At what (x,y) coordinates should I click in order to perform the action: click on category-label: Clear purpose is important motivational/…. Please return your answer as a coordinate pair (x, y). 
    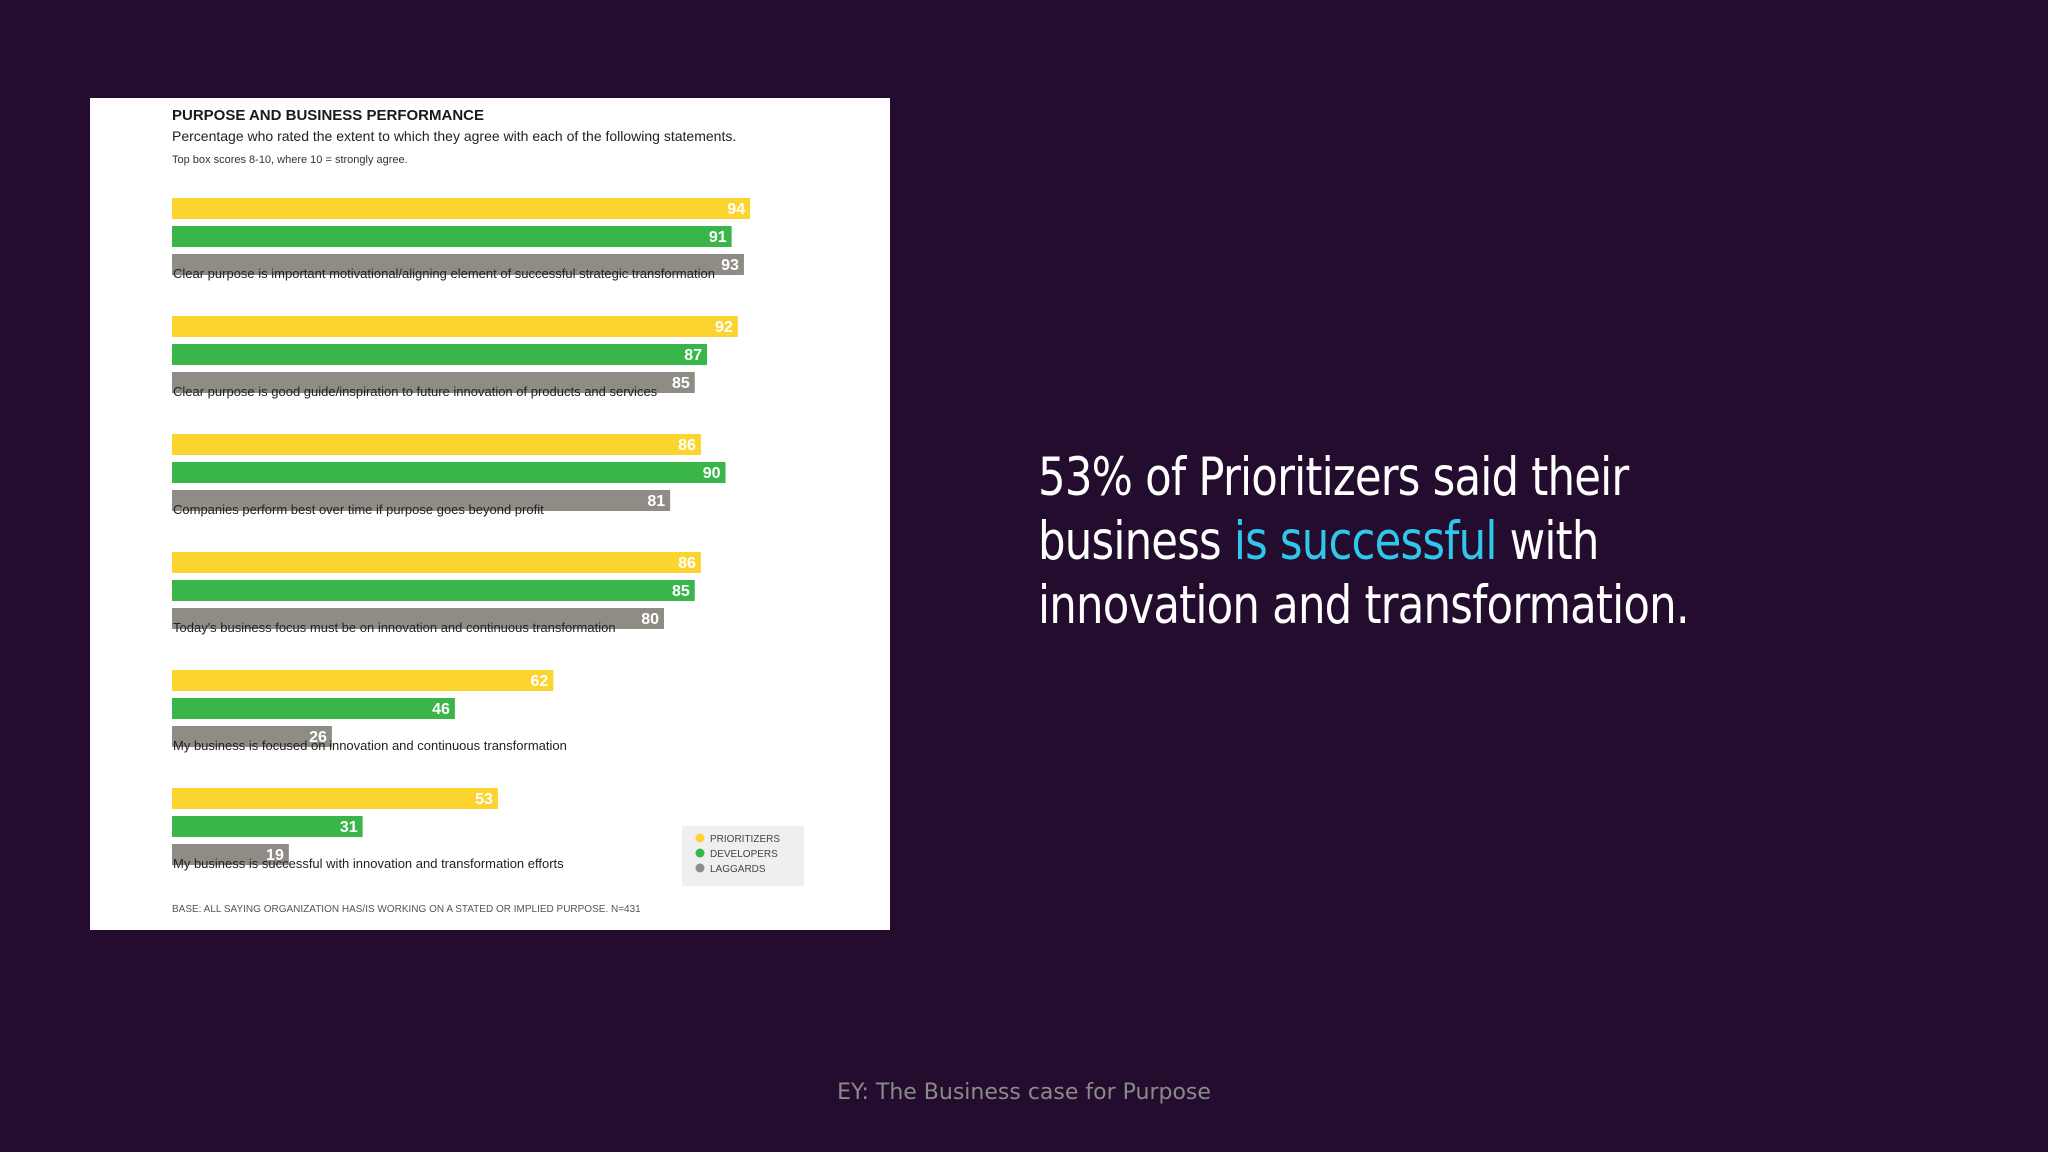
    Looking at the image, I should click on (444, 273).